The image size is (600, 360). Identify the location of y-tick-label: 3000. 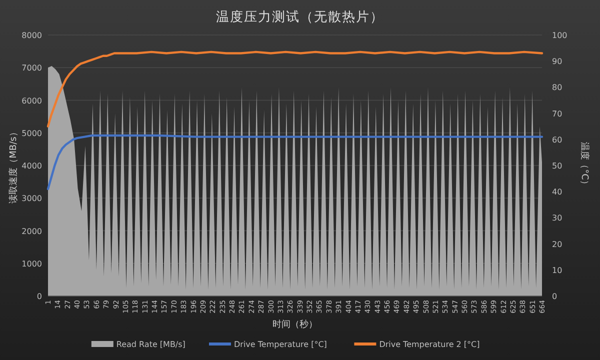
(32, 199).